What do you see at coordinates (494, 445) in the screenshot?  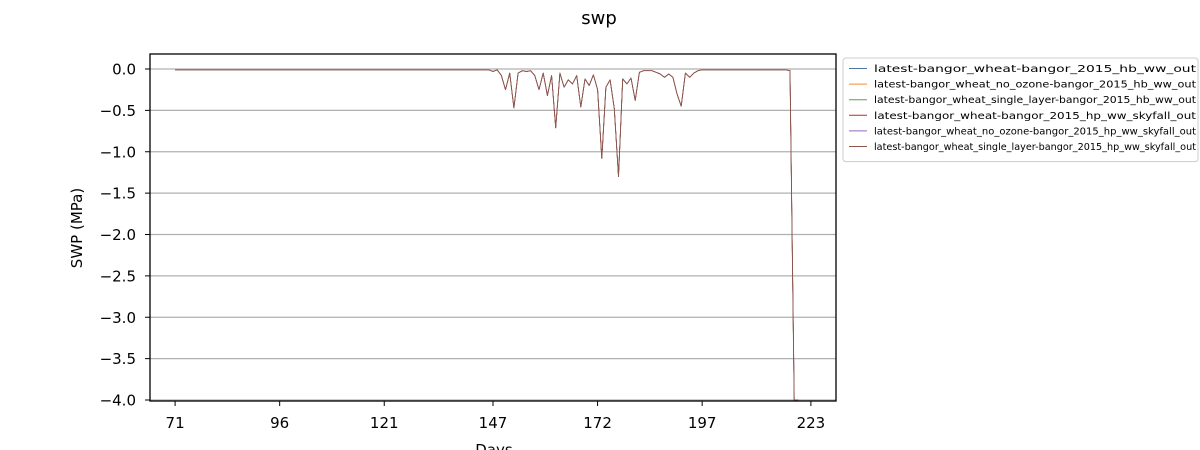 I see `x-axis-title: Days` at bounding box center [494, 445].